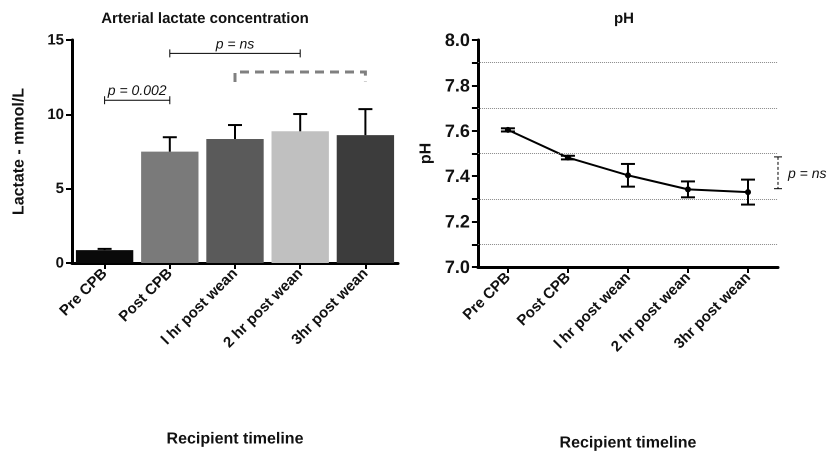 This screenshot has width=838, height=463. Describe the element at coordinates (205, 18) in the screenshot. I see `chart-title: Arterial lactate concentration` at that location.